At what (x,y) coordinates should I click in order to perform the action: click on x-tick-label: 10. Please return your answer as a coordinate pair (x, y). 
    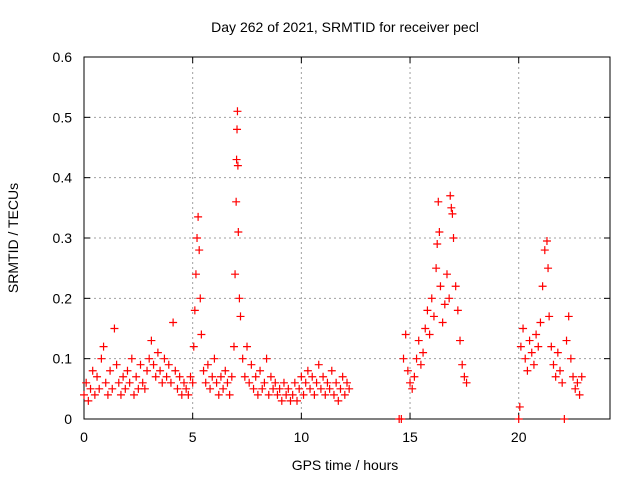
    Looking at the image, I should click on (302, 437).